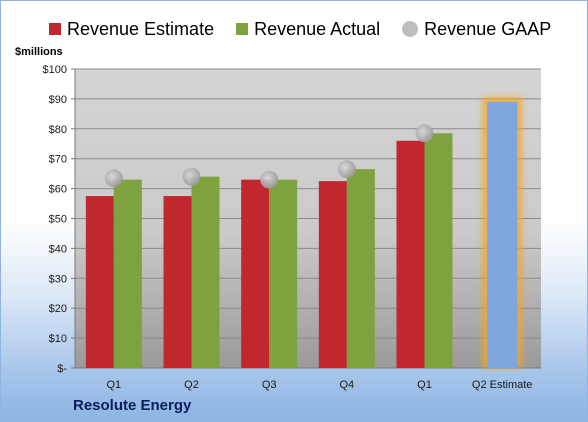 This screenshot has width=588, height=422. Describe the element at coordinates (488, 28) in the screenshot. I see `legend-label-gaap: Revenue GAAP` at that location.